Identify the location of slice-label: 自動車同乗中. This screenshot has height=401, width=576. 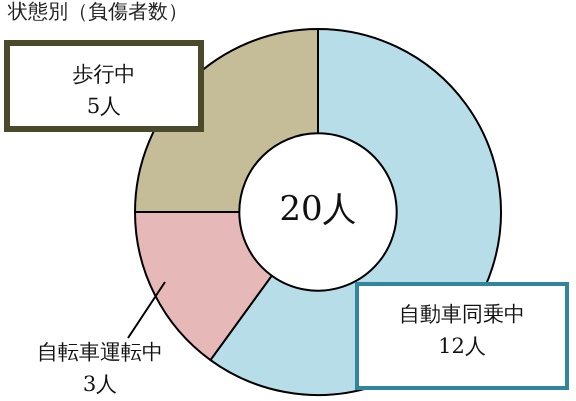
(462, 314).